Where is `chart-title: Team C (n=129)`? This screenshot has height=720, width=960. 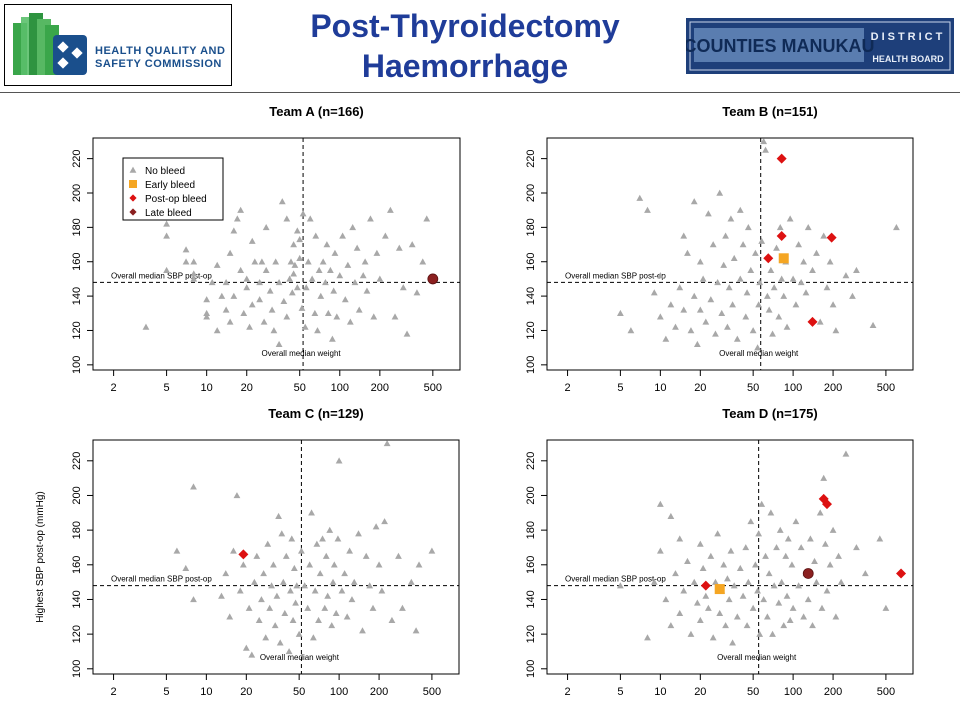 chart-title: Team C (n=129) is located at coordinates (316, 413).